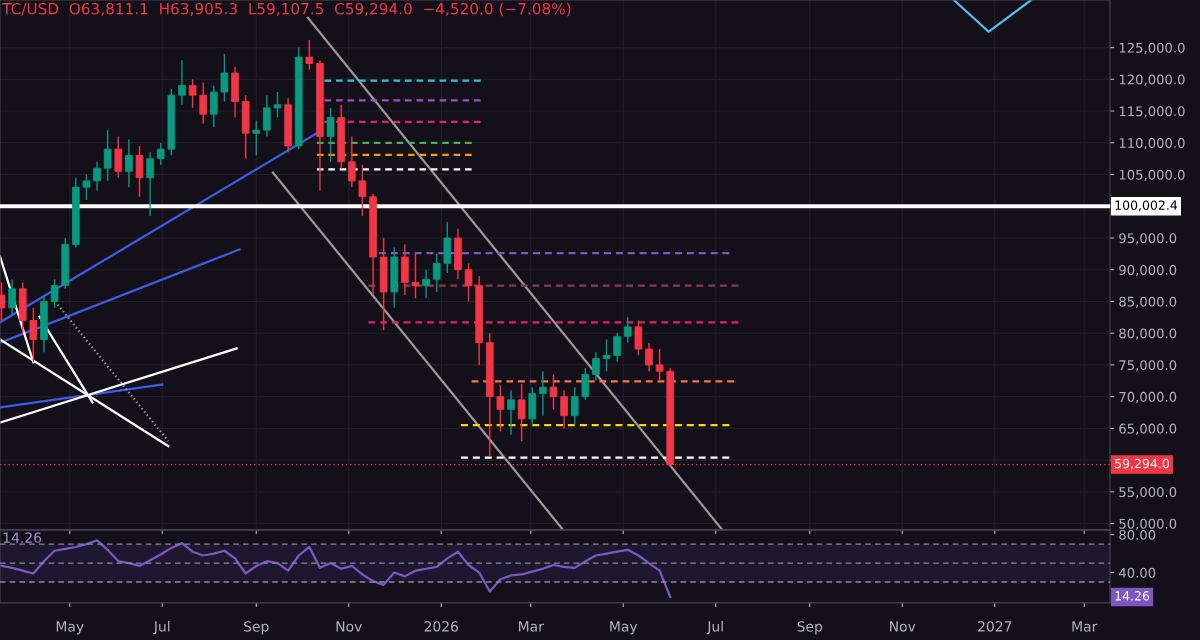 This screenshot has width=1200, height=640. What do you see at coordinates (1152, 175) in the screenshot?
I see `y-tick-label: 105,000.0` at bounding box center [1152, 175].